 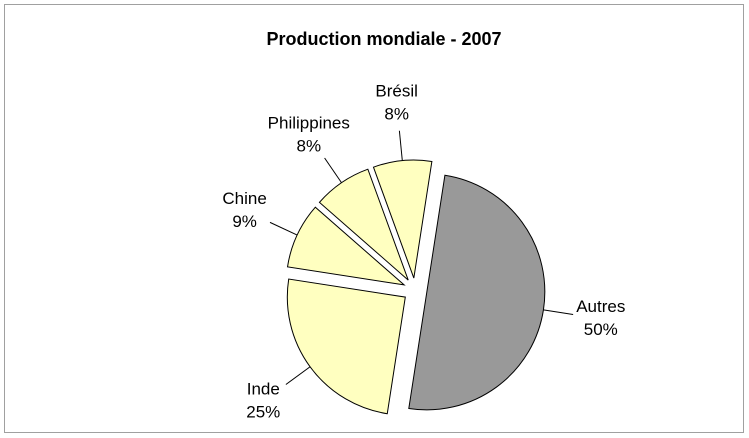 What do you see at coordinates (601, 329) in the screenshot?
I see `slice-value-label: 50%` at bounding box center [601, 329].